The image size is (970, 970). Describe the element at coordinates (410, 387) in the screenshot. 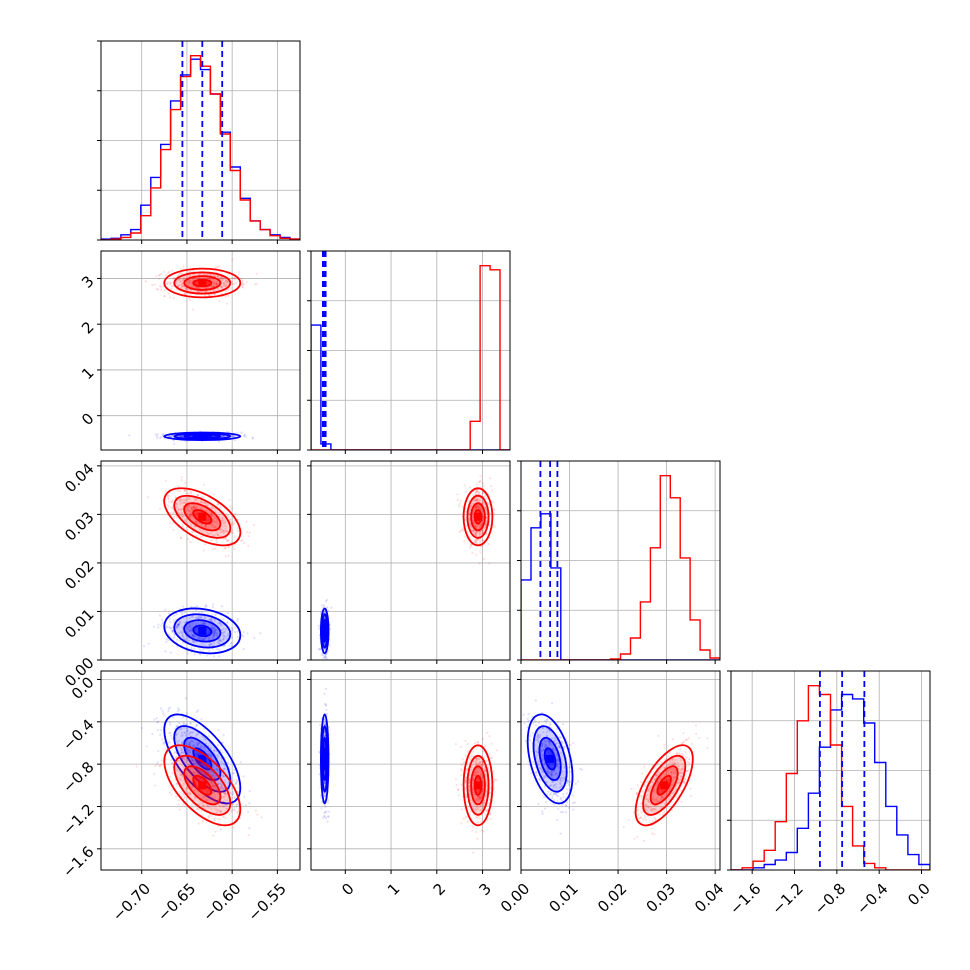

I see `histogram-blue` at that location.